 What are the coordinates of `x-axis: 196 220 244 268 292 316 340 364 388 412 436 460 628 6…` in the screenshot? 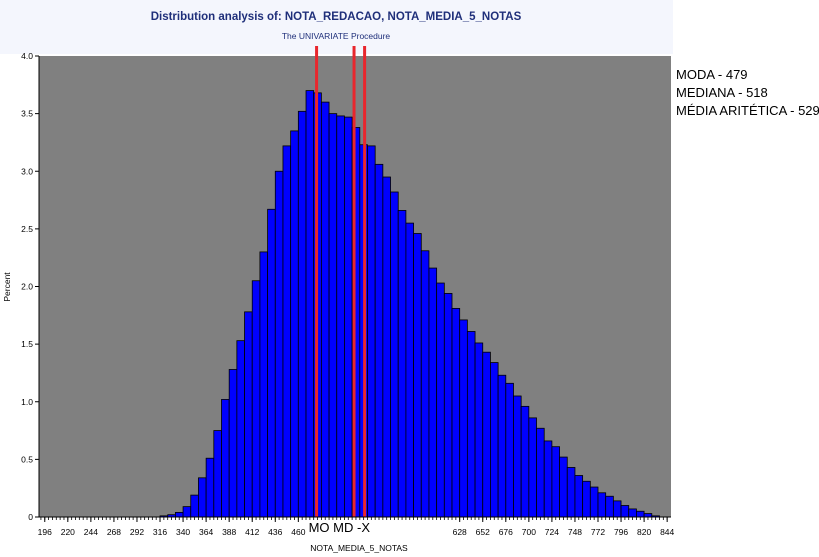 It's located at (356, 526).